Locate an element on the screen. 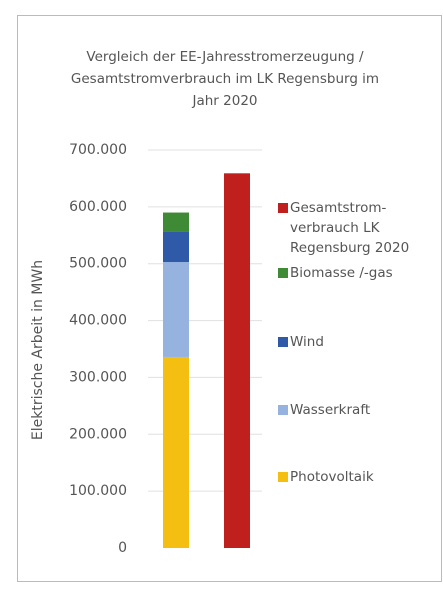 The height and width of the screenshot is (589, 443). y-tick-label: 600.000 is located at coordinates (98, 207).